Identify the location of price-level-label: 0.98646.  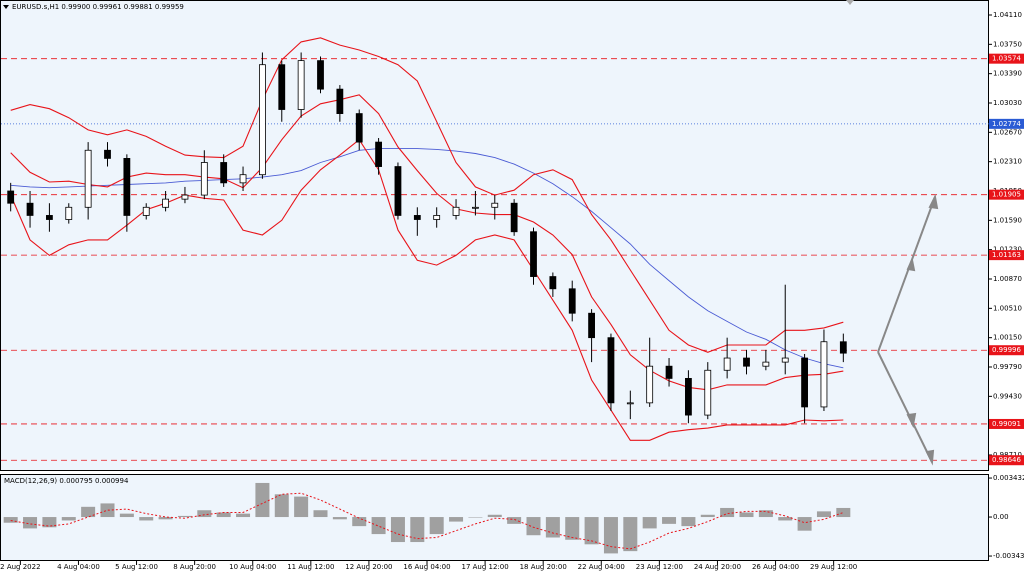
(1006, 460).